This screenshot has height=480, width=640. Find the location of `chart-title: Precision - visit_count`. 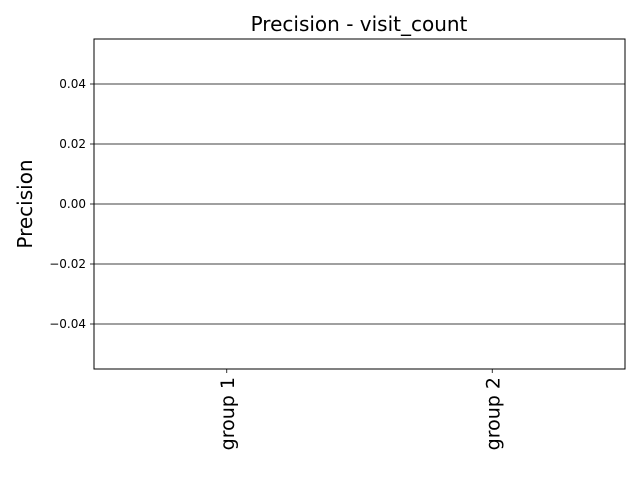

chart-title: Precision - visit_count is located at coordinates (359, 24).